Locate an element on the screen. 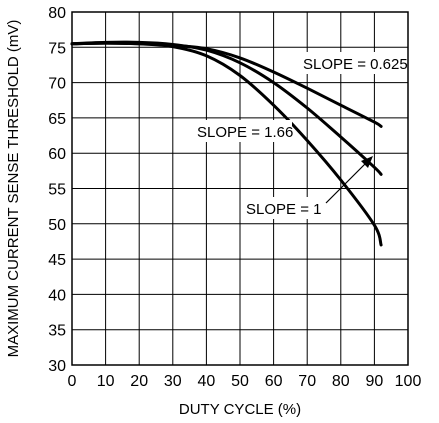 Image resolution: width=439 pixels, height=423 pixels. y-tick-label: 55 is located at coordinates (57, 190).